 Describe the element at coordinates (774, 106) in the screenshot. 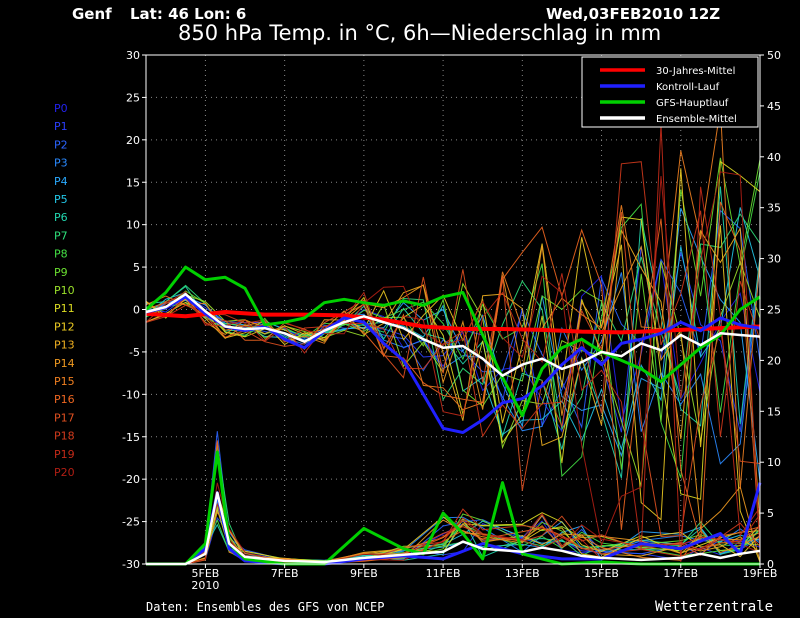

I see `right-tick-label: 45` at that location.